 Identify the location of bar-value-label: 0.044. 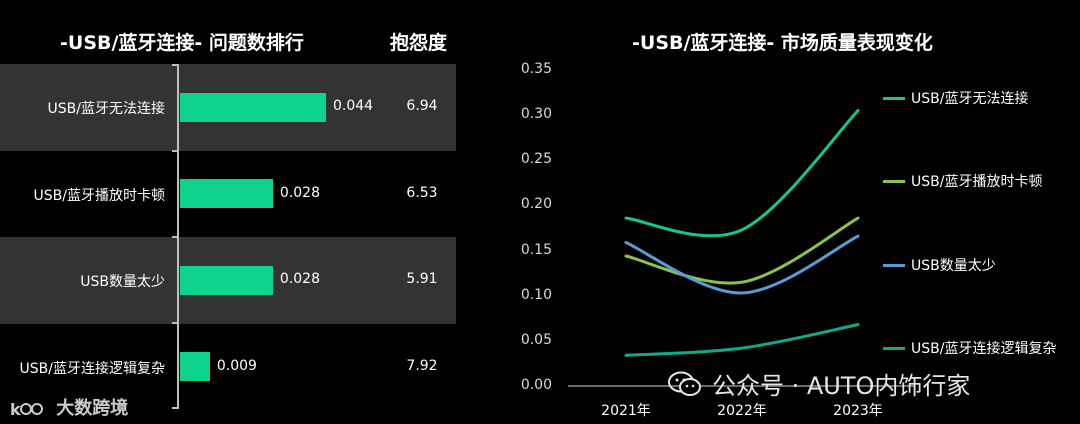
(353, 106).